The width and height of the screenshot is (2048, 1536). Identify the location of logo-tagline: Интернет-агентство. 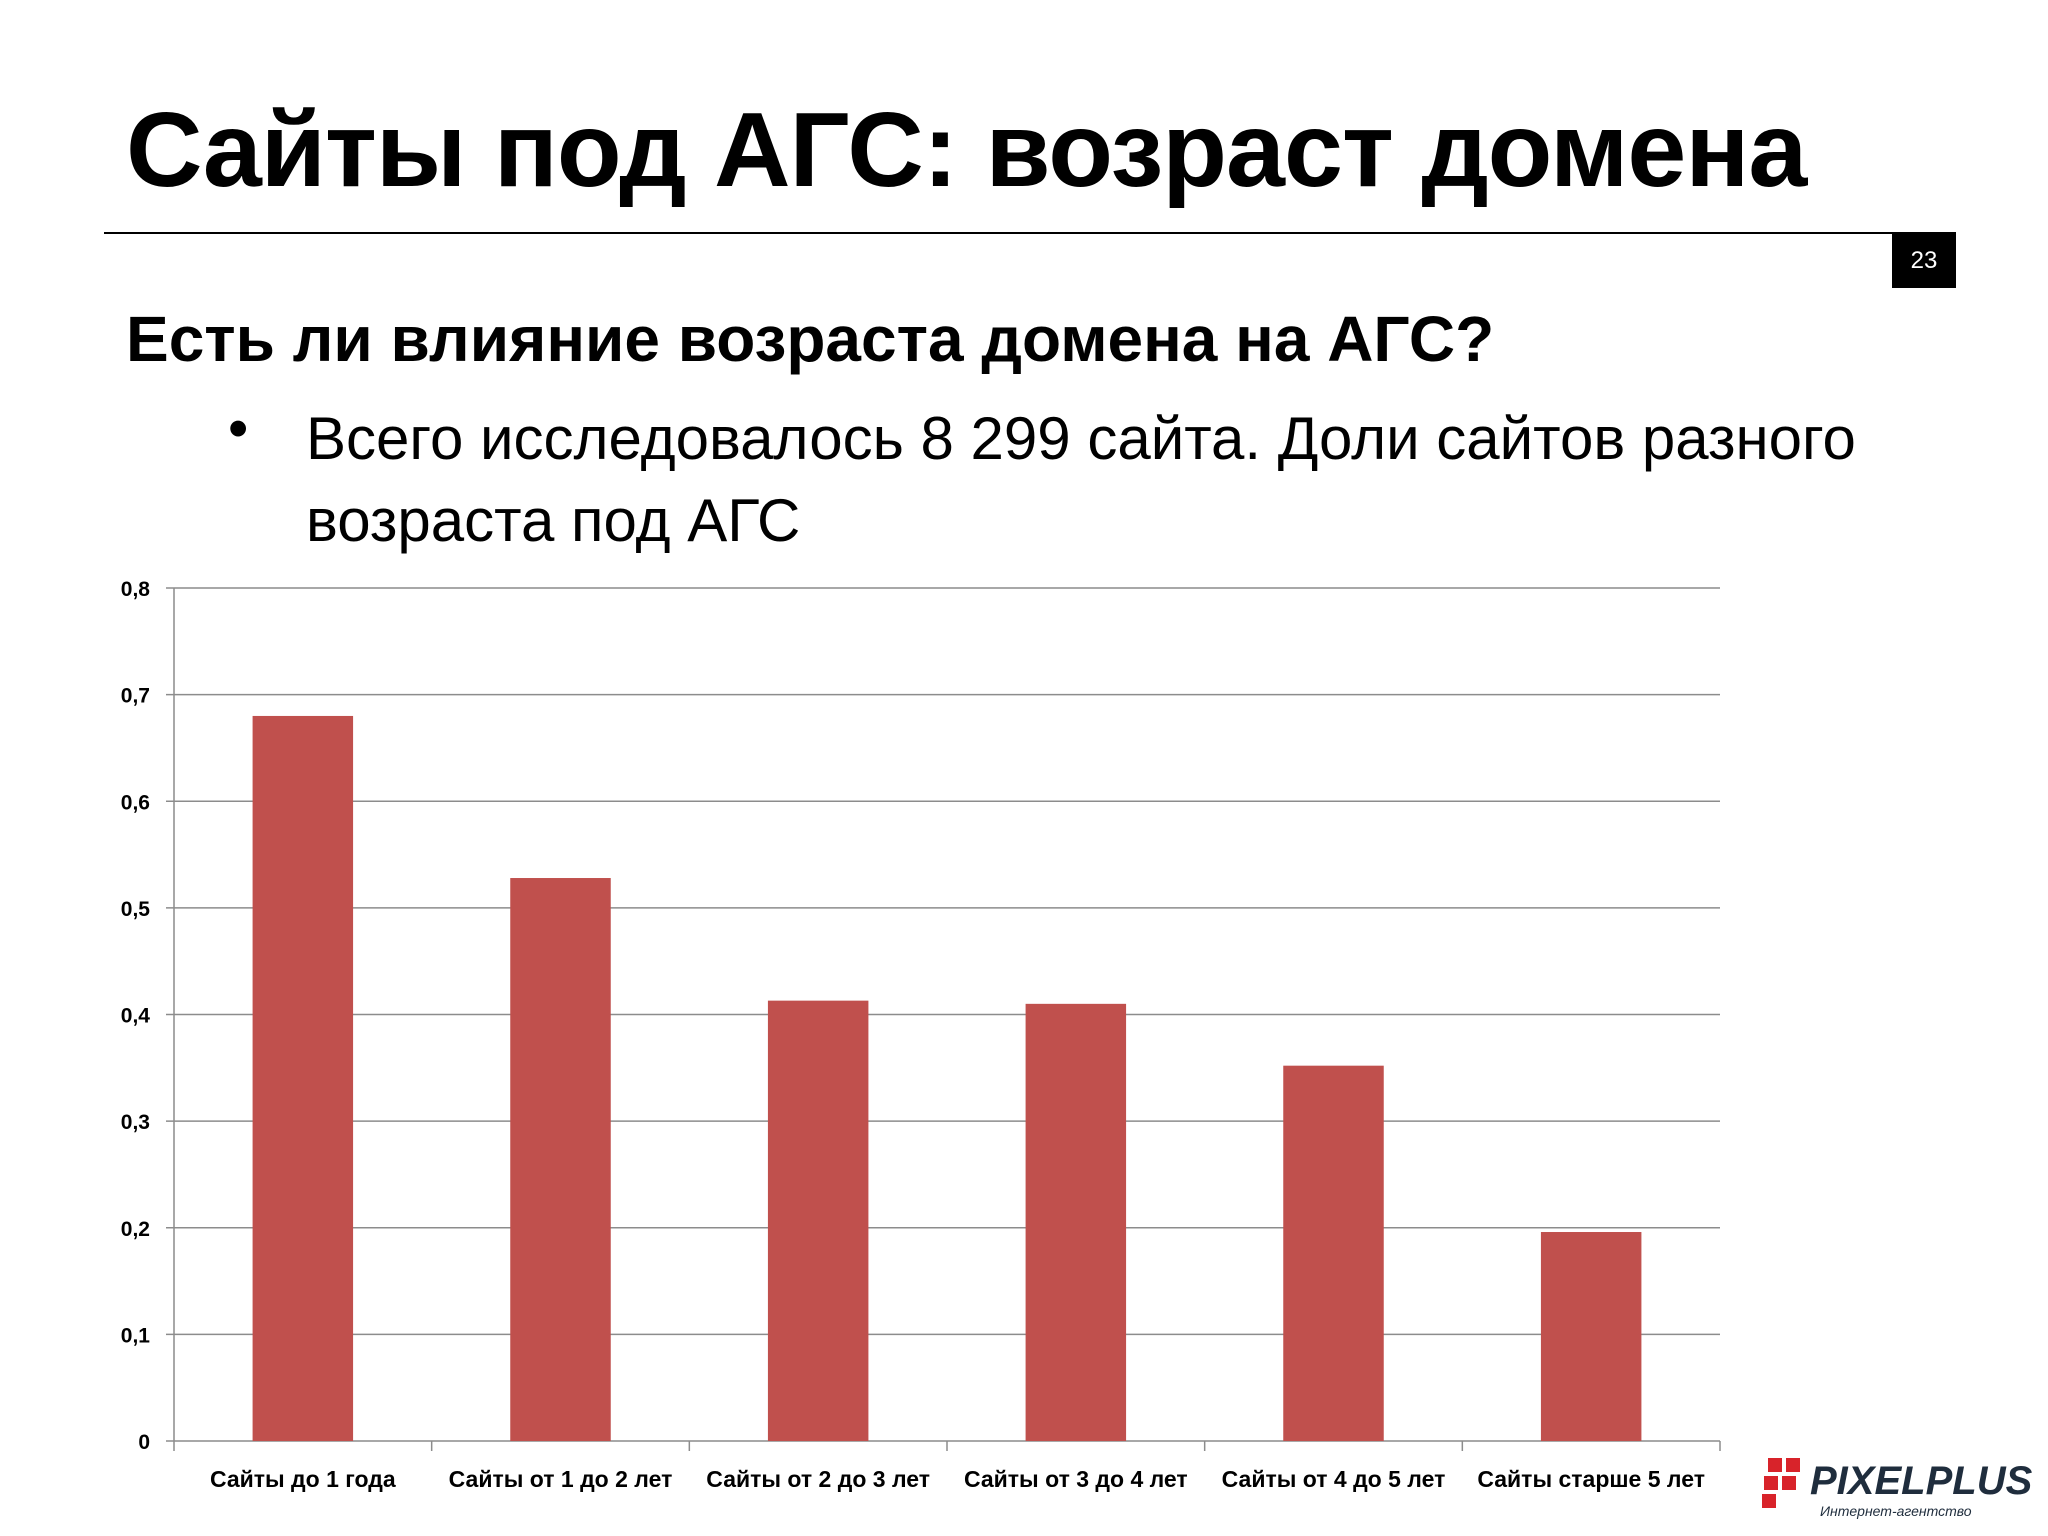
(1896, 1511).